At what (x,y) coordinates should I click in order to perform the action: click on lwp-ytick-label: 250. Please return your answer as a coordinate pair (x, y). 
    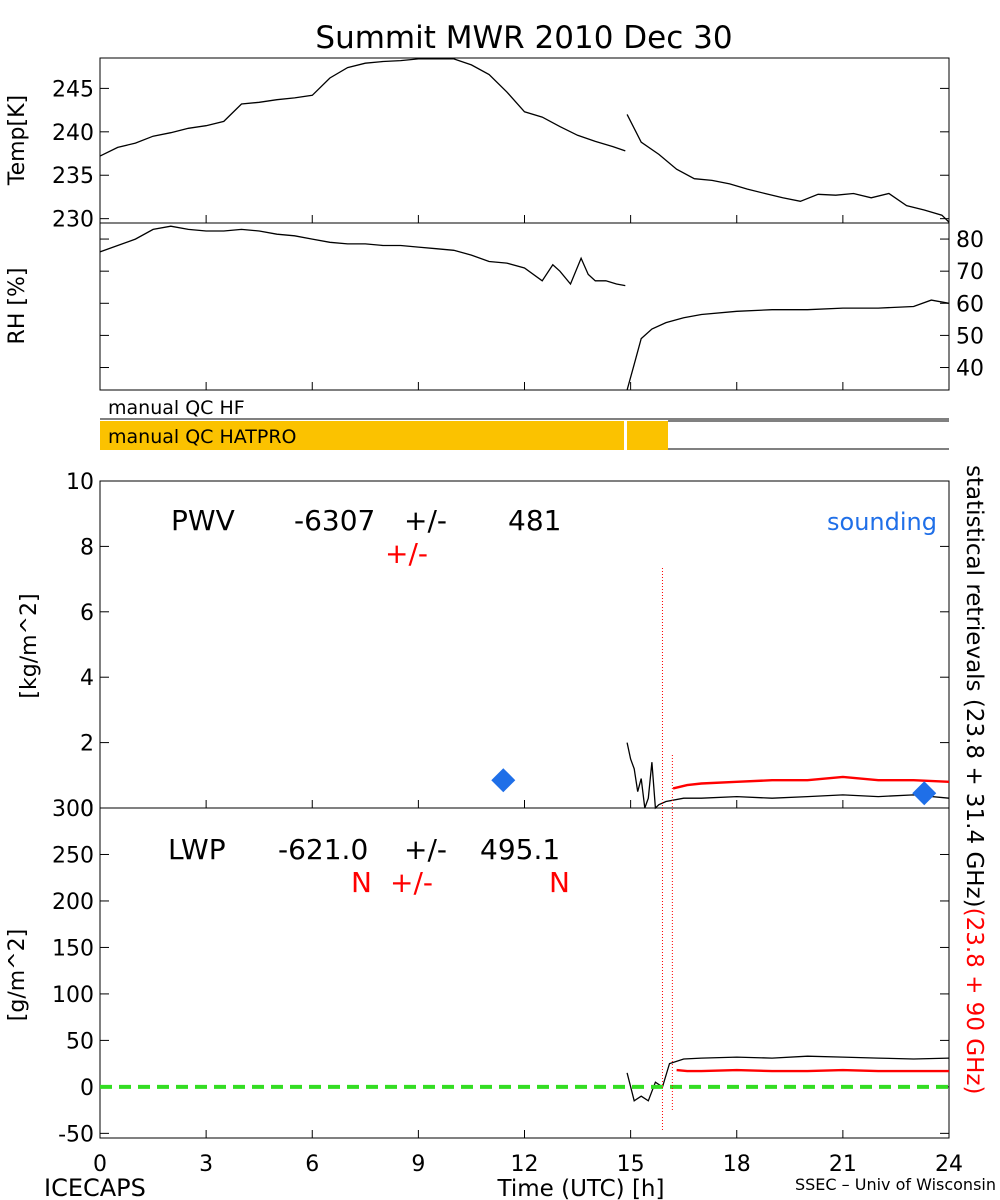
    Looking at the image, I should click on (73, 855).